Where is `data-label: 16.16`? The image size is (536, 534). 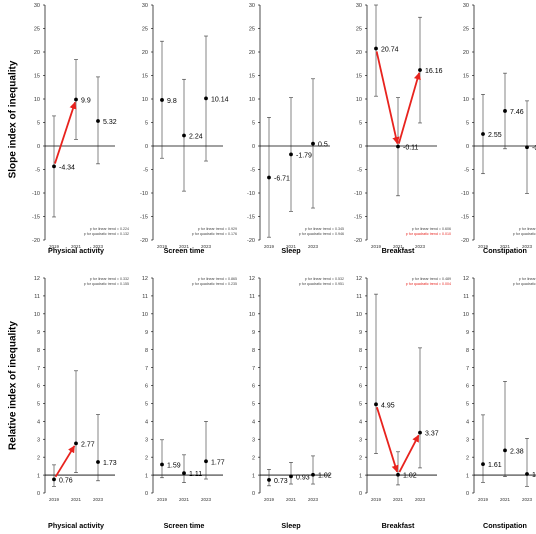 data-label: 16.16 is located at coordinates (434, 71).